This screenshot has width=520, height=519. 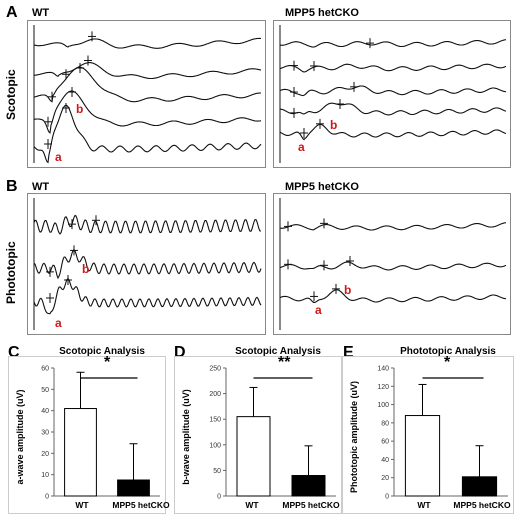 I want to click on photopic-cko-traces, so click(x=392, y=264).